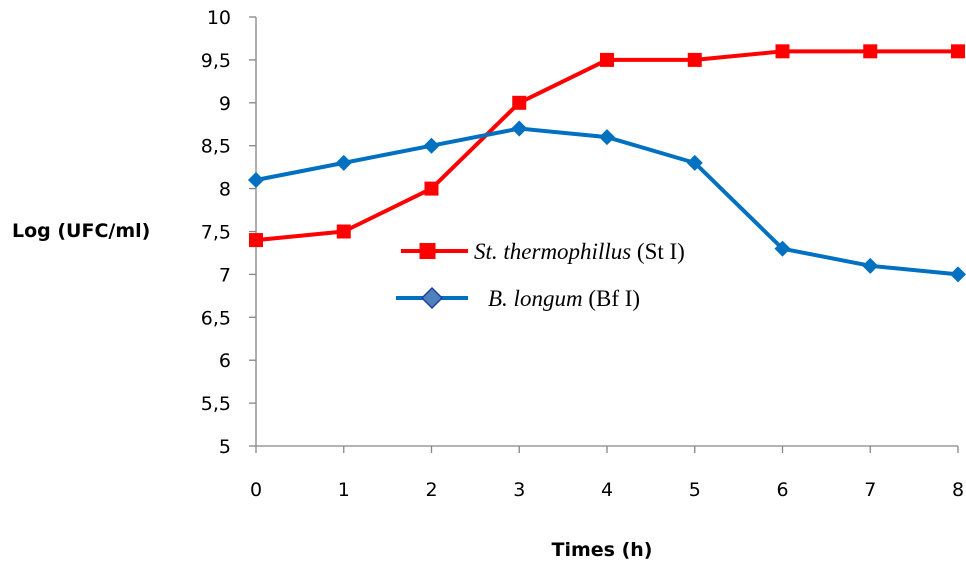 This screenshot has height=562, width=966. What do you see at coordinates (225, 361) in the screenshot?
I see `y-tick-label: 6` at bounding box center [225, 361].